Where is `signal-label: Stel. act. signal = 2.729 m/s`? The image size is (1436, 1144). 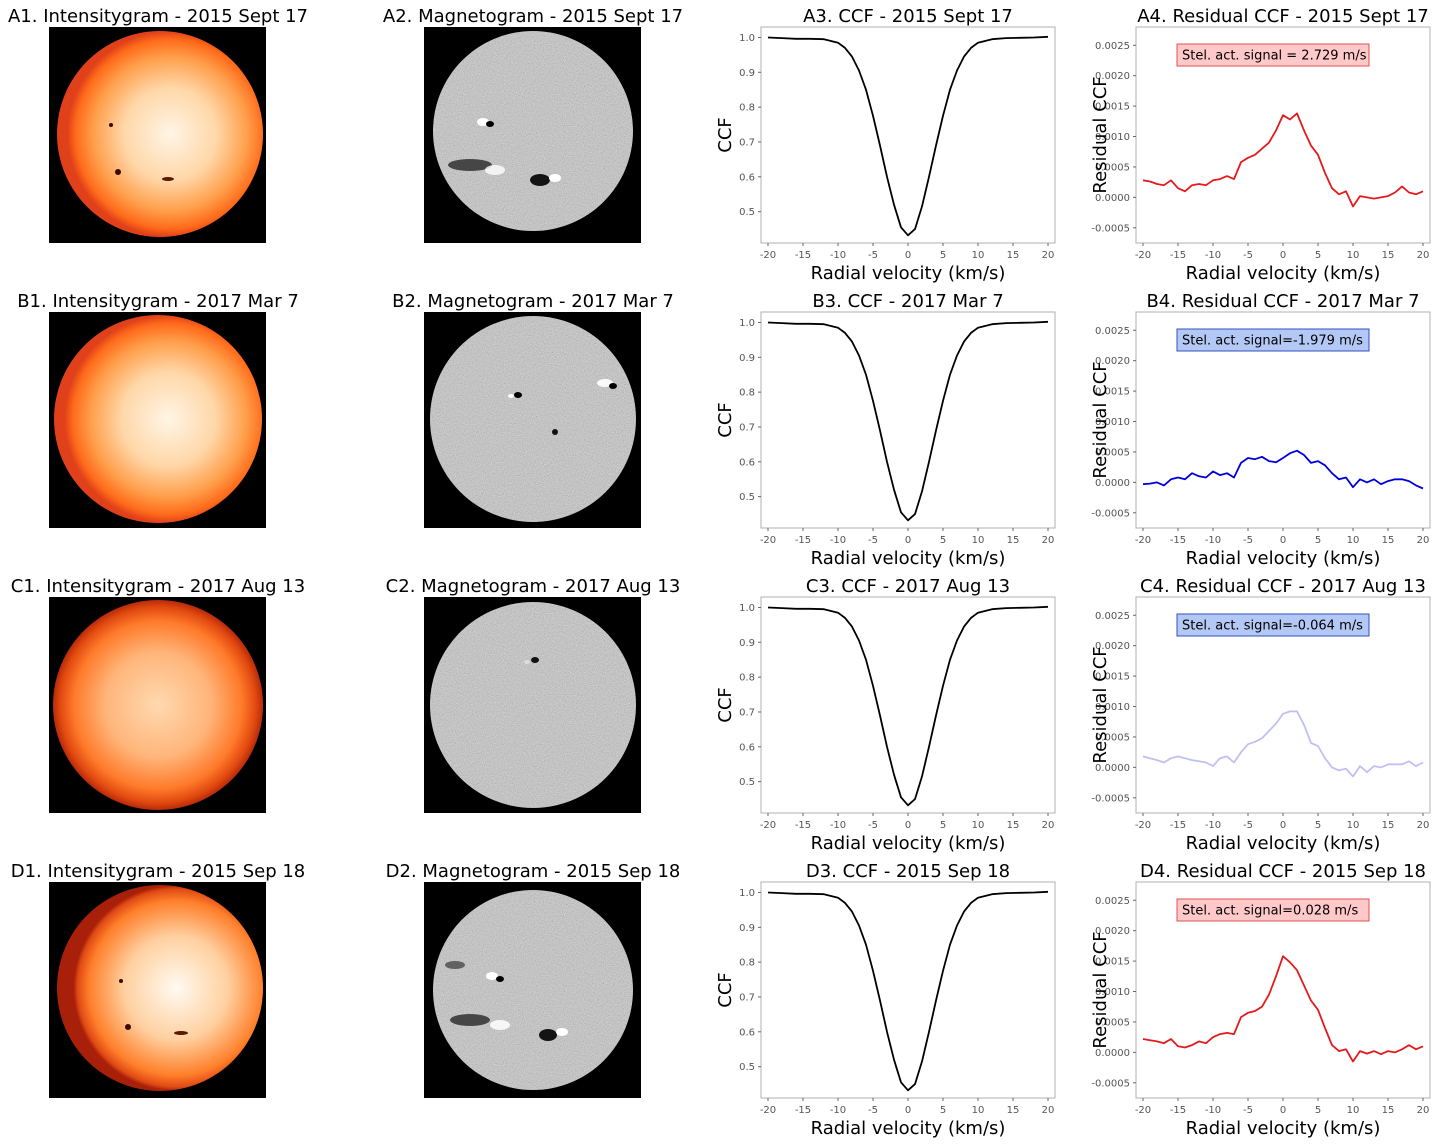
signal-label: Stel. act. signal = 2.729 m/s is located at coordinates (1274, 56).